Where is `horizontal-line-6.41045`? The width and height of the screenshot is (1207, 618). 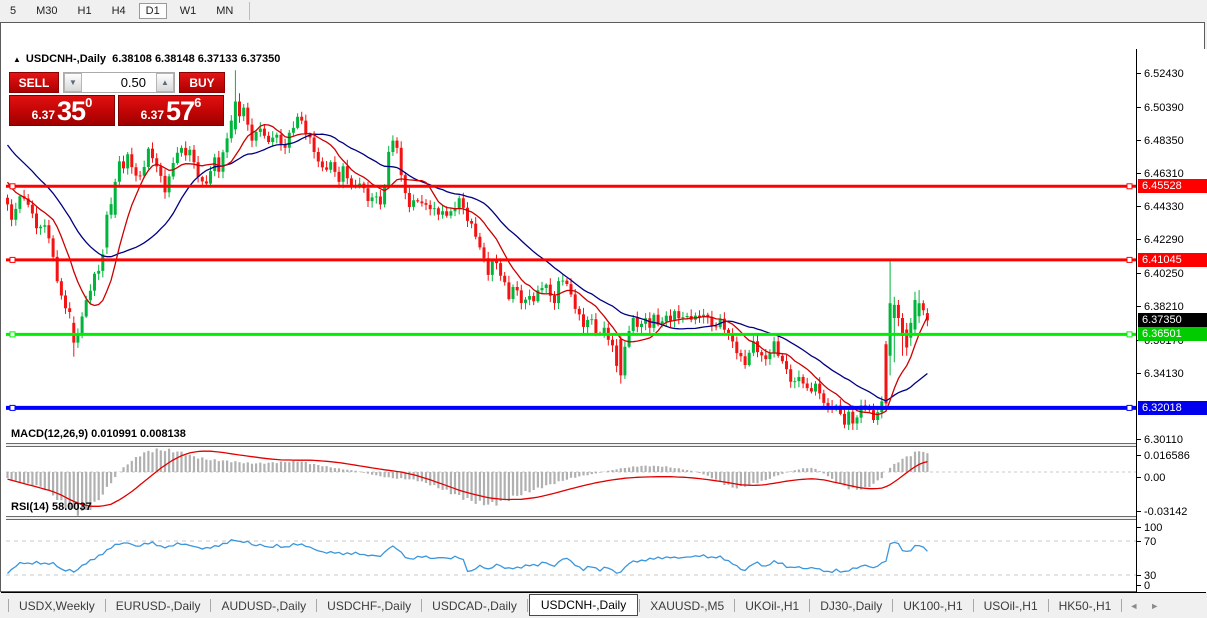
horizontal-line-6.41045 is located at coordinates (571, 259).